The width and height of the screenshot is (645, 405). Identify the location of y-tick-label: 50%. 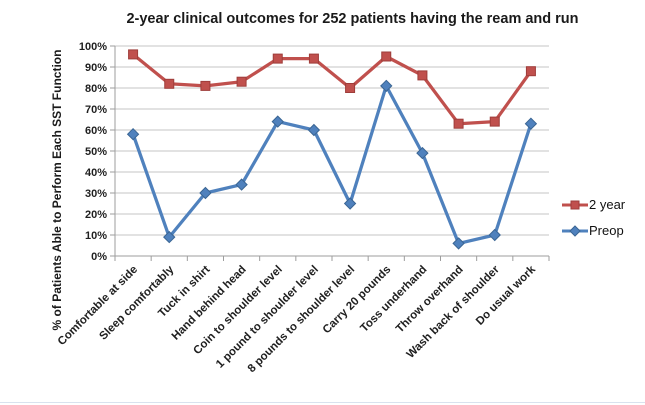
(96, 152).